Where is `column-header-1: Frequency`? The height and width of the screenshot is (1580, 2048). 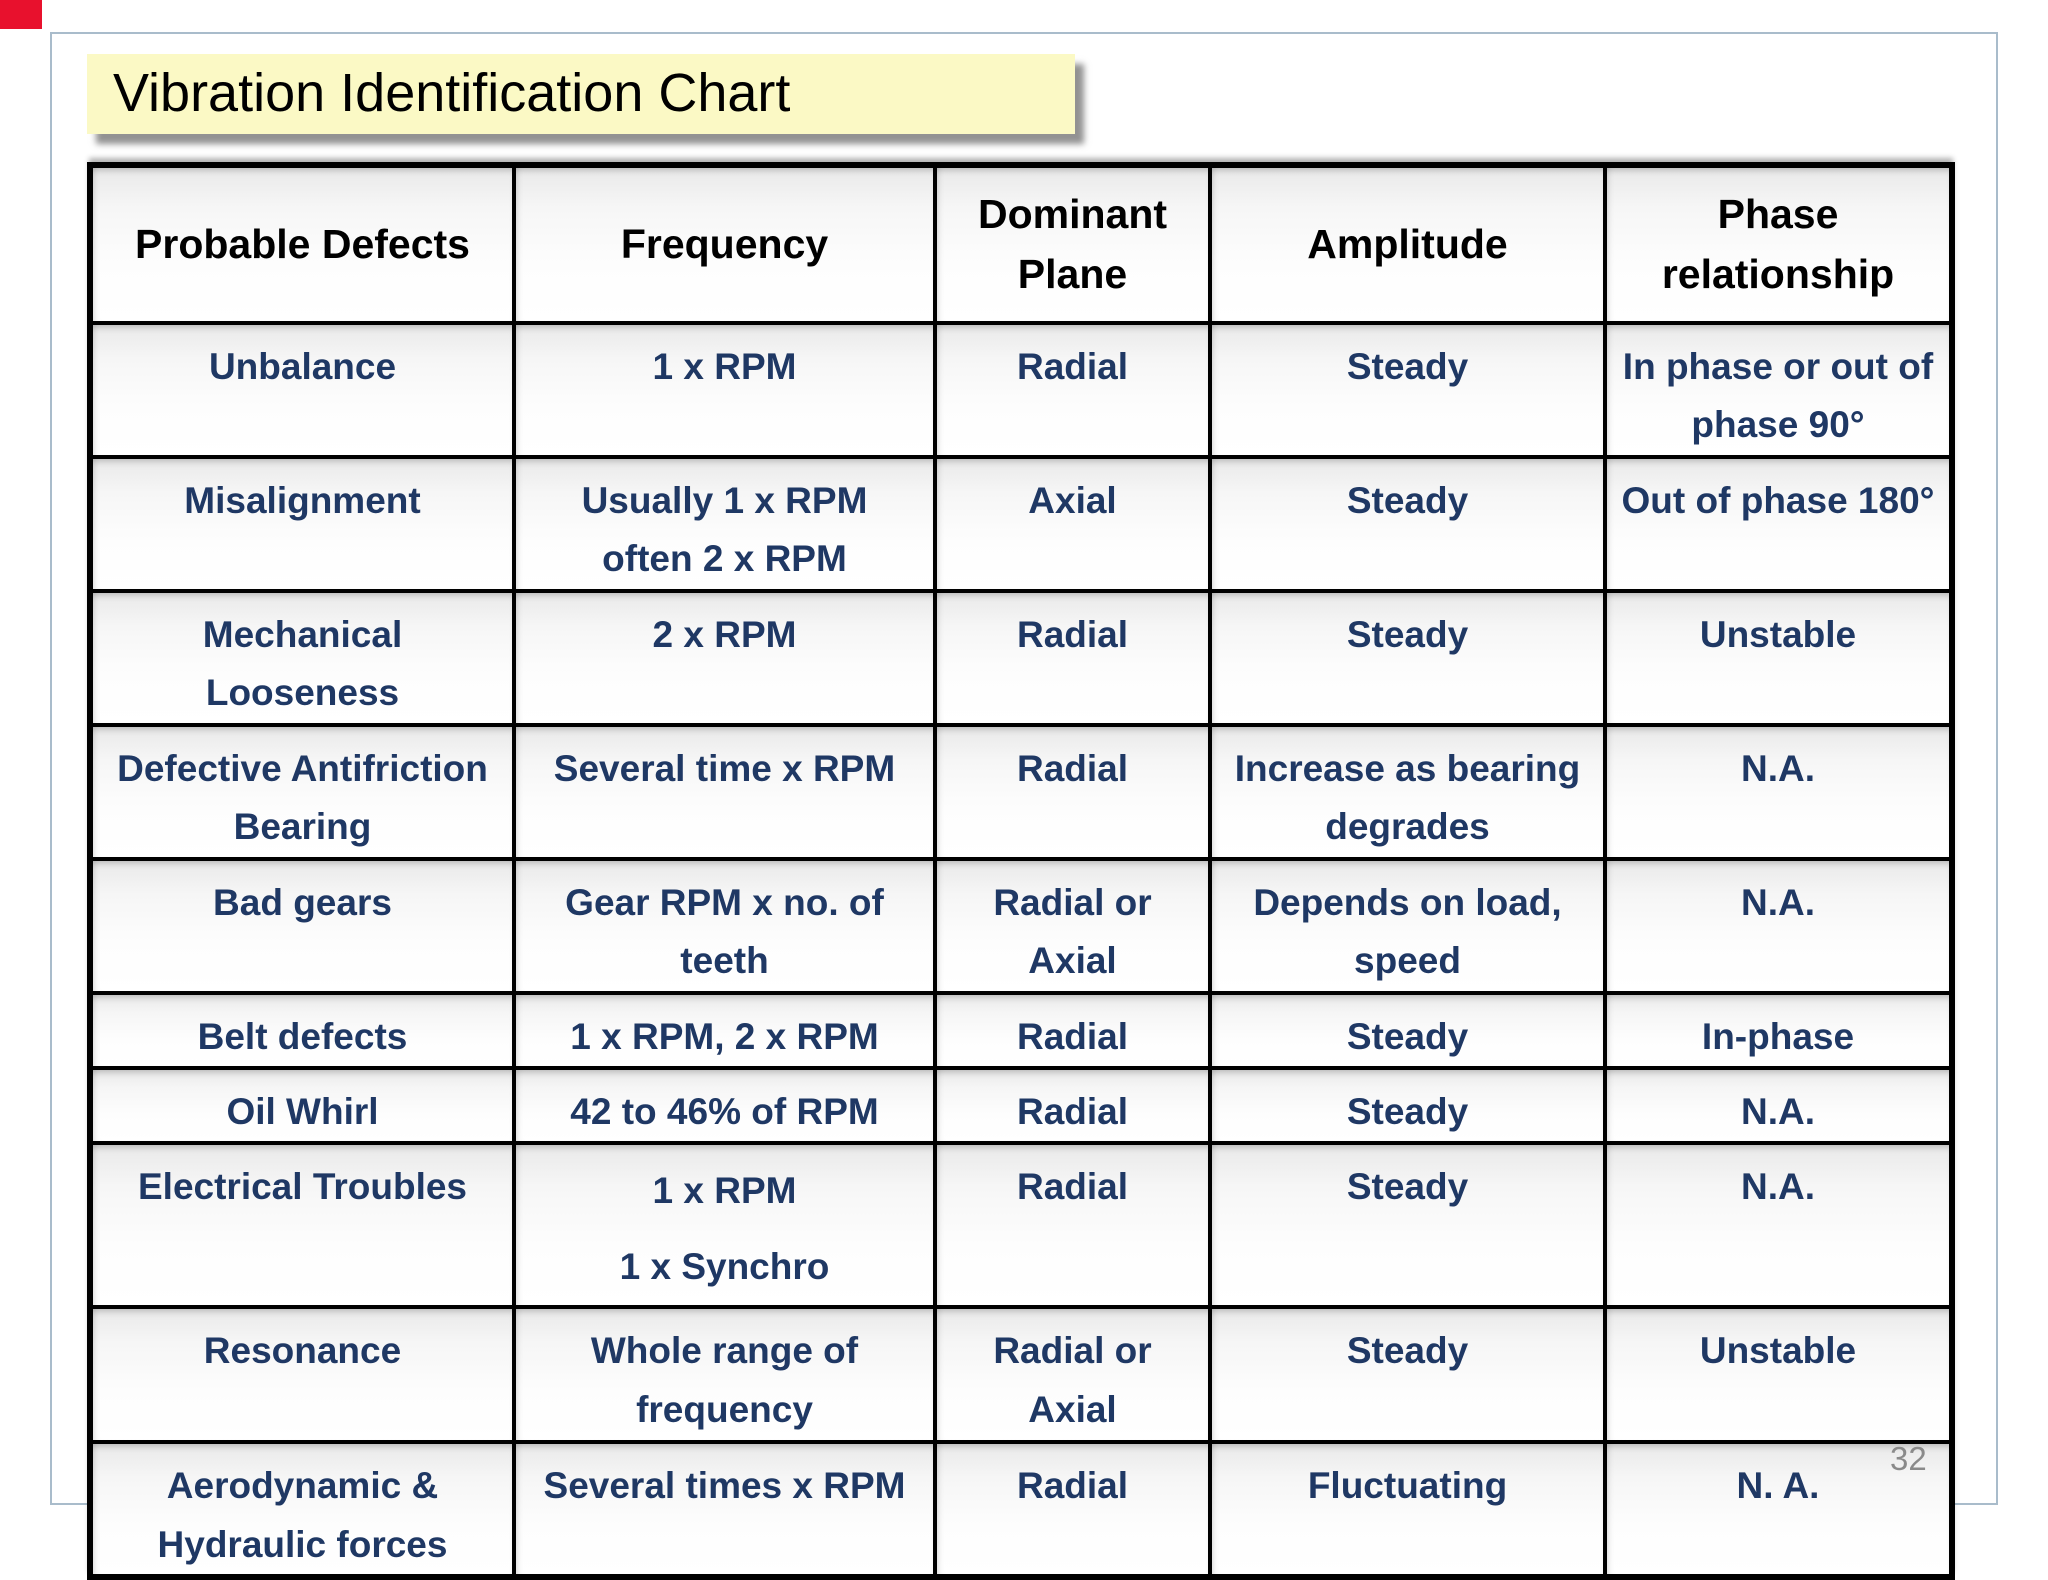
column-header-1: Frequency is located at coordinates (724, 244).